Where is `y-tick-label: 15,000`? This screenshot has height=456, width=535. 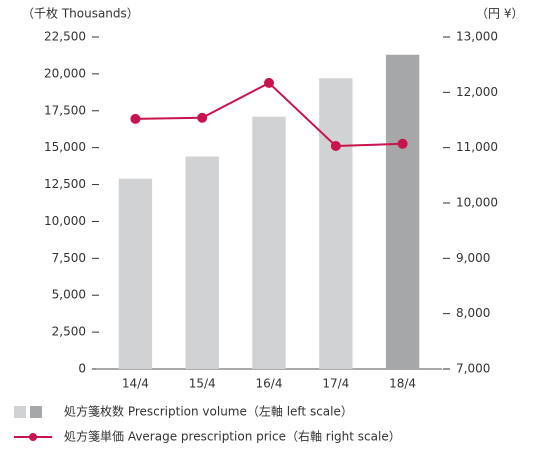
y-tick-label: 15,000 is located at coordinates (65, 147).